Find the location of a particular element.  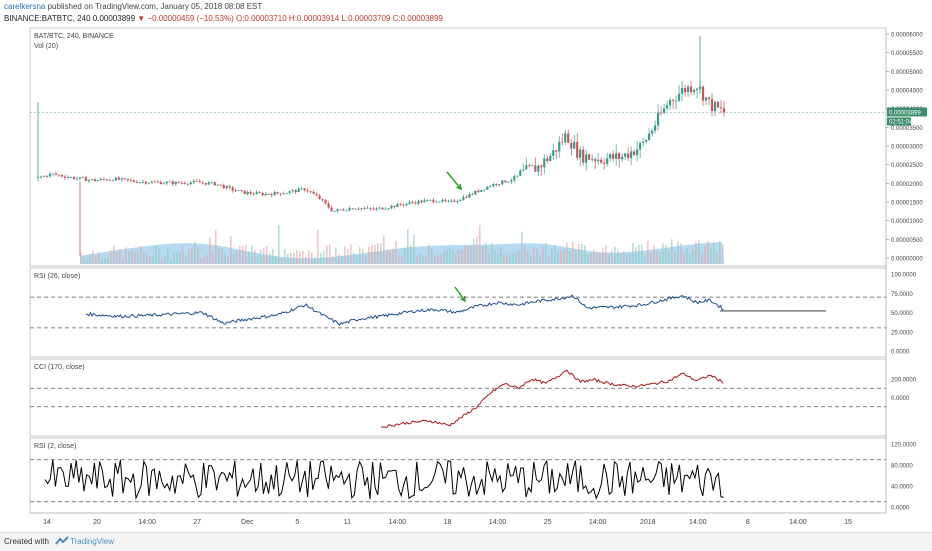

last-price: 0.00003899 is located at coordinates (114, 18).